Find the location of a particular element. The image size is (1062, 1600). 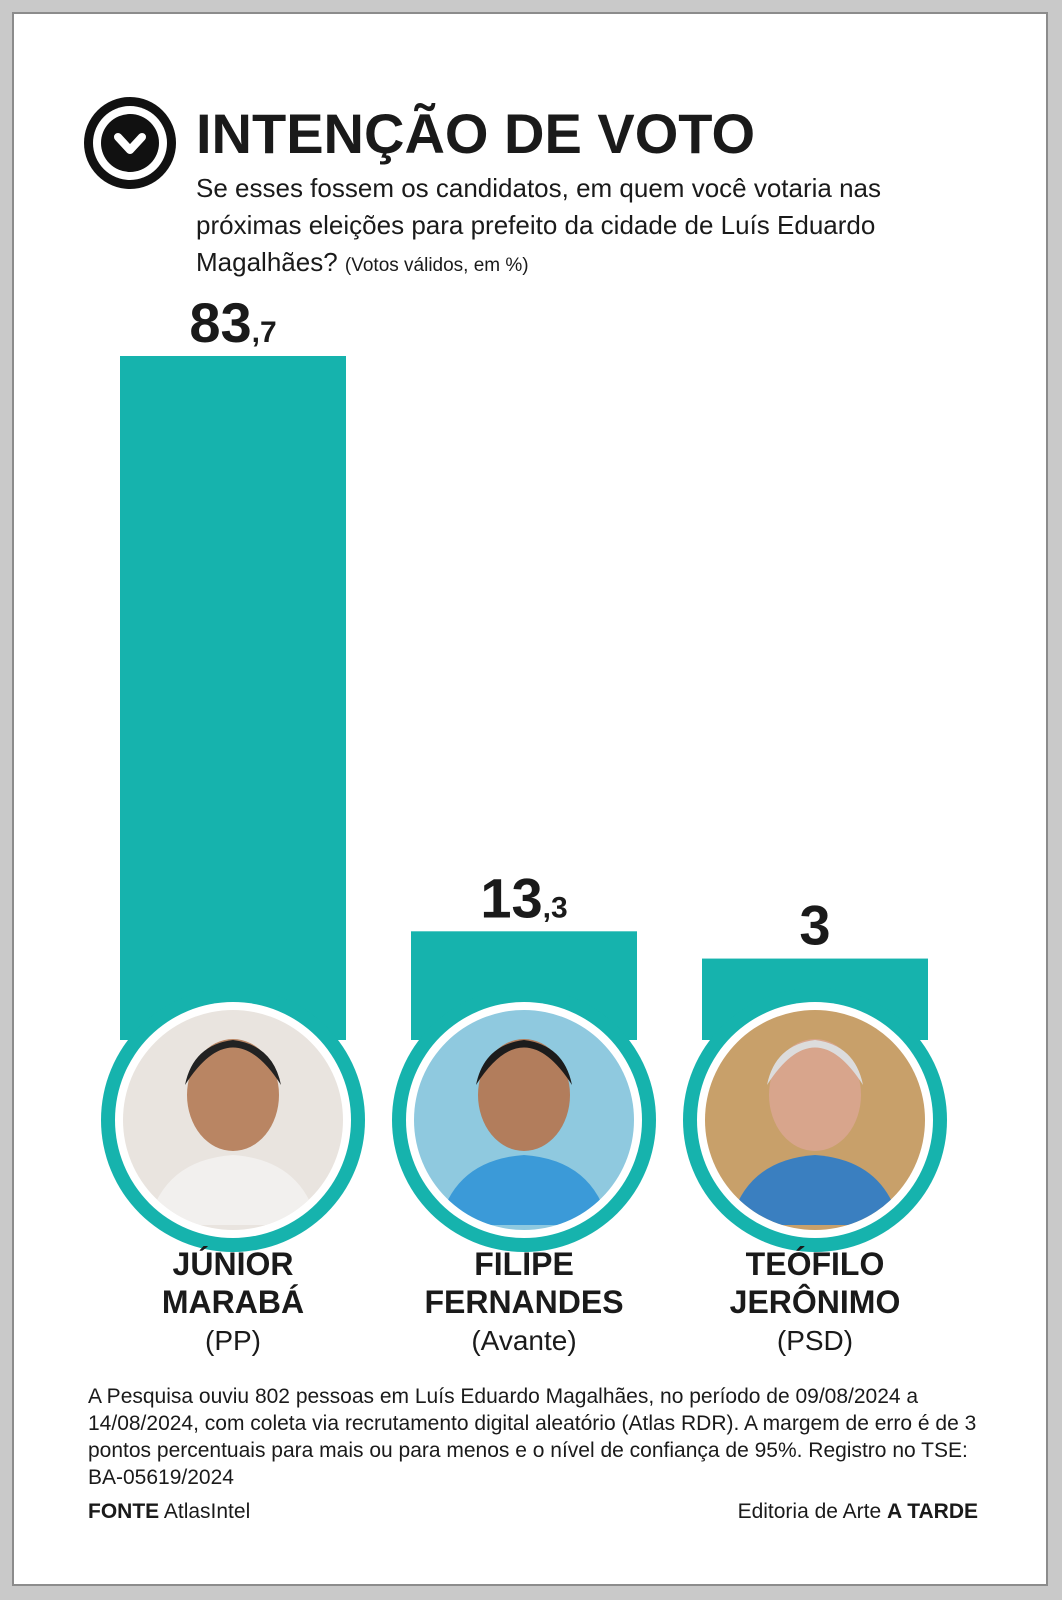

candidate-party: (PSD) is located at coordinates (815, 1340).